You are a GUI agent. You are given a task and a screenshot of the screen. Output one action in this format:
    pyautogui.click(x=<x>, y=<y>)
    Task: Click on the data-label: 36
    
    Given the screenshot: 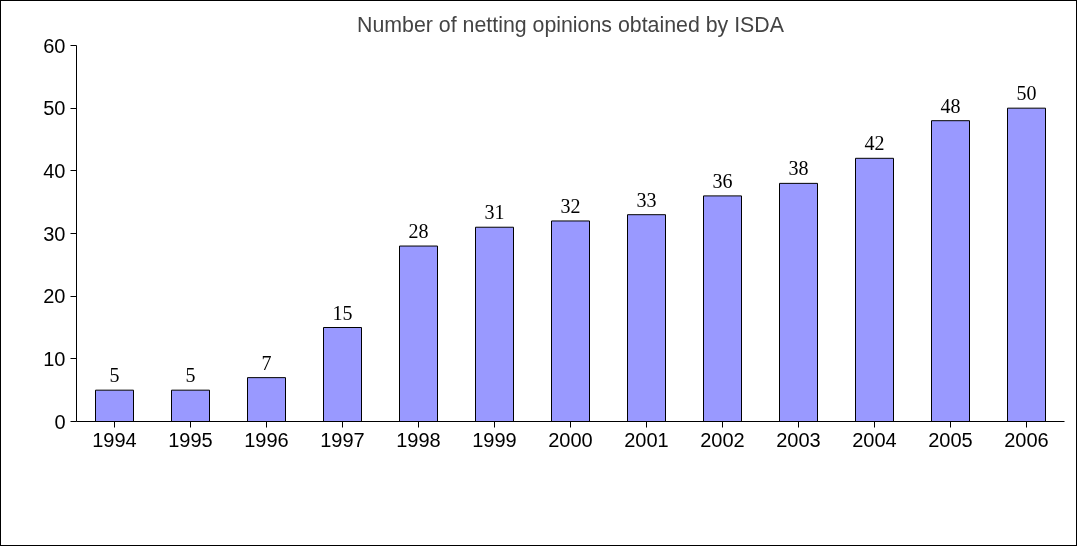 What is the action you would take?
    pyautogui.click(x=722, y=180)
    